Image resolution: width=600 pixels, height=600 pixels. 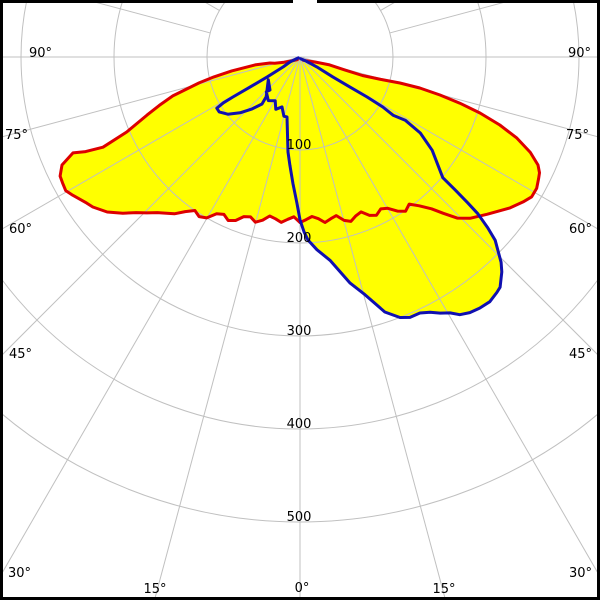 What do you see at coordinates (20, 354) in the screenshot?
I see `angle-label--45: 45°` at bounding box center [20, 354].